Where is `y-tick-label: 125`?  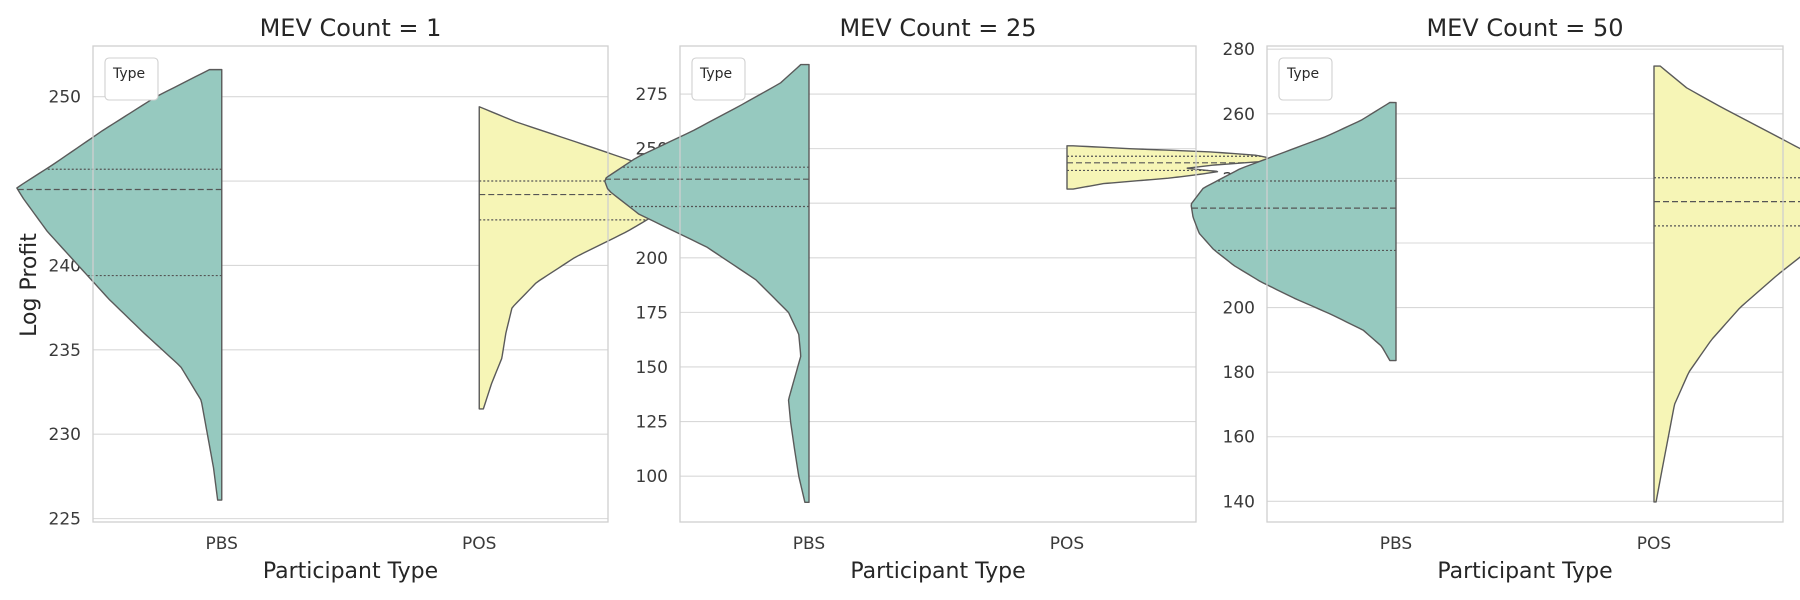
y-tick-label: 125 is located at coordinates (652, 423).